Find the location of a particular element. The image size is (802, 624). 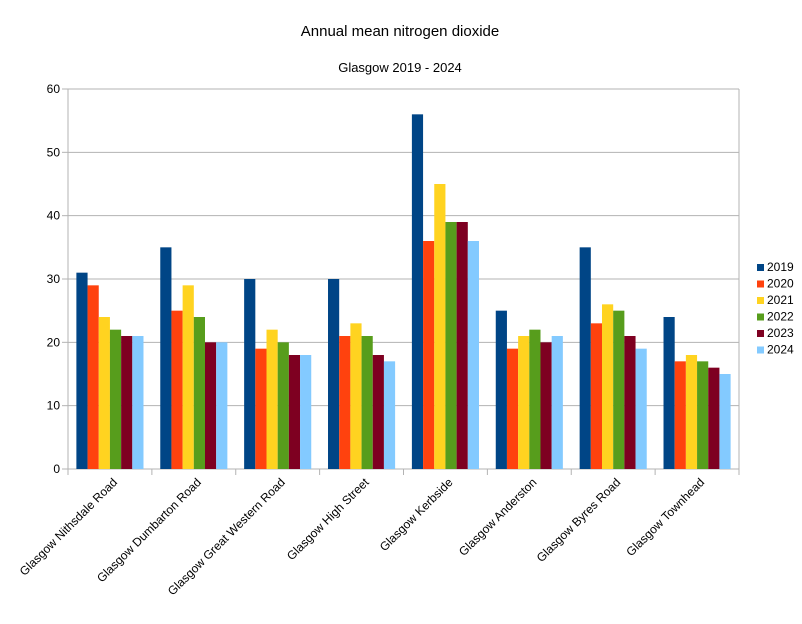

legend-label: 2019 is located at coordinates (780, 267).